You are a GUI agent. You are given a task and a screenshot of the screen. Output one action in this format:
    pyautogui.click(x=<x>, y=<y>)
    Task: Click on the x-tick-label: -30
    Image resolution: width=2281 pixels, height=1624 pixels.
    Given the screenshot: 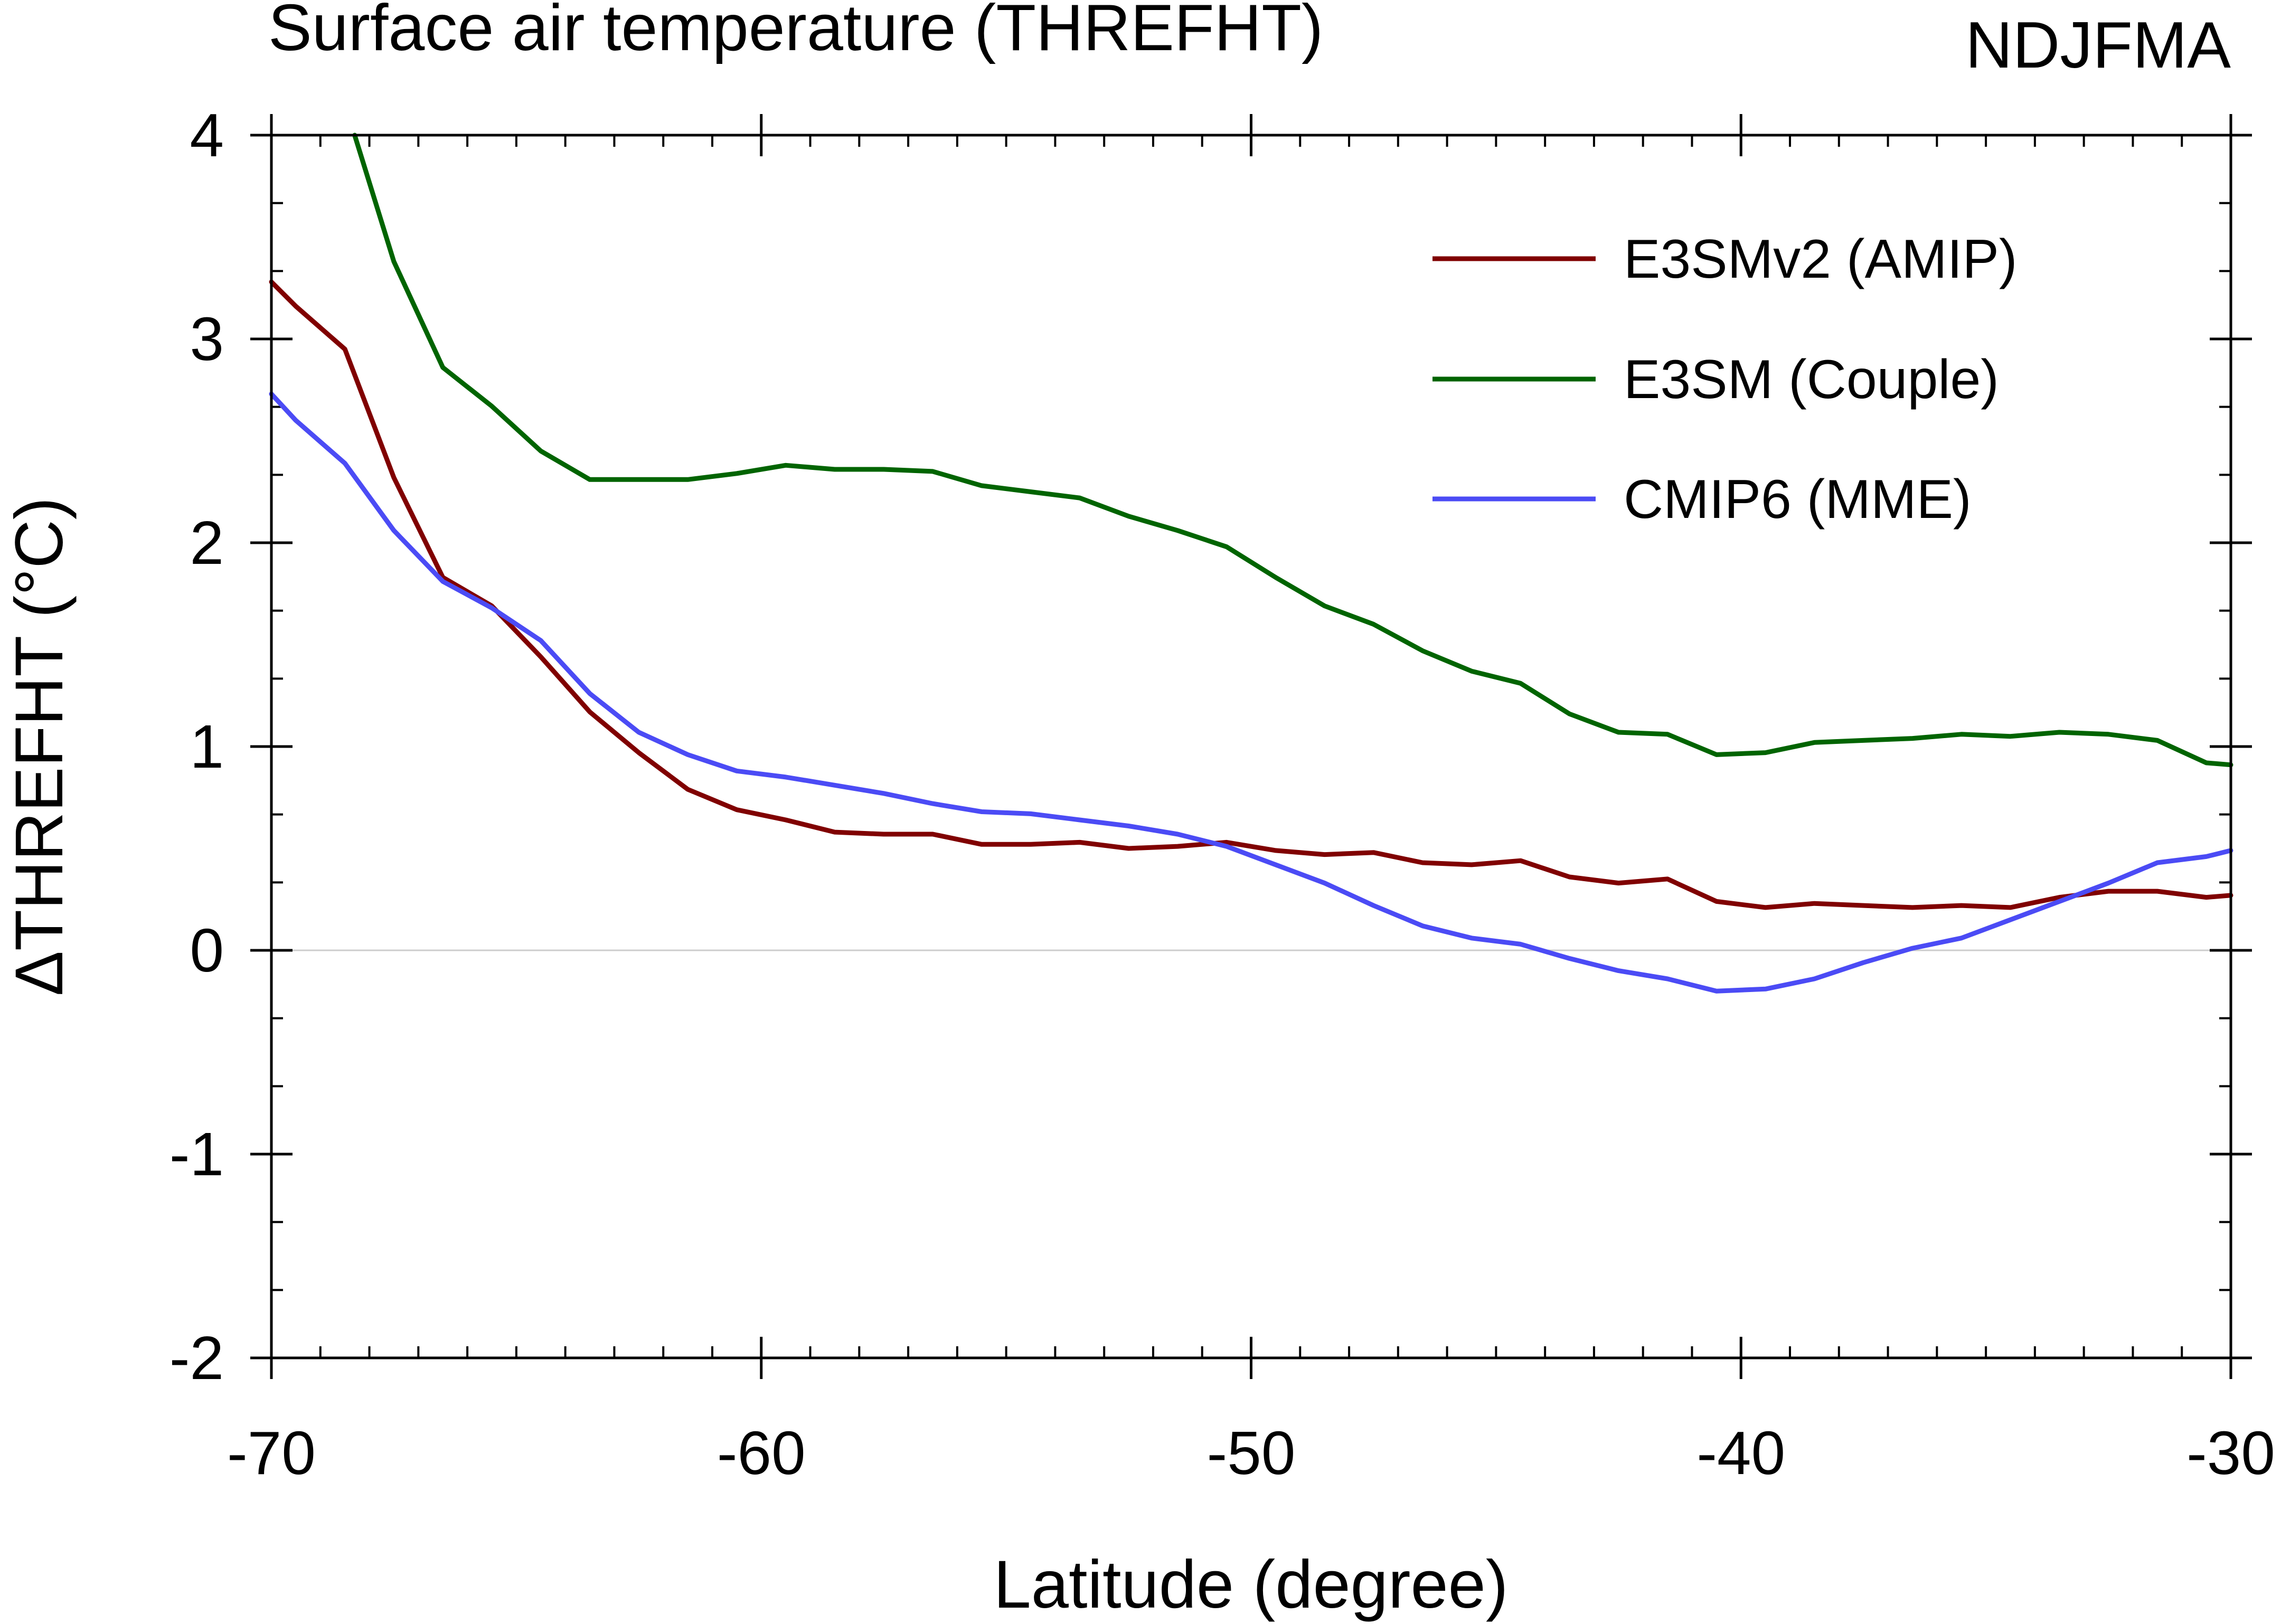 What is the action you would take?
    pyautogui.click(x=2230, y=1453)
    